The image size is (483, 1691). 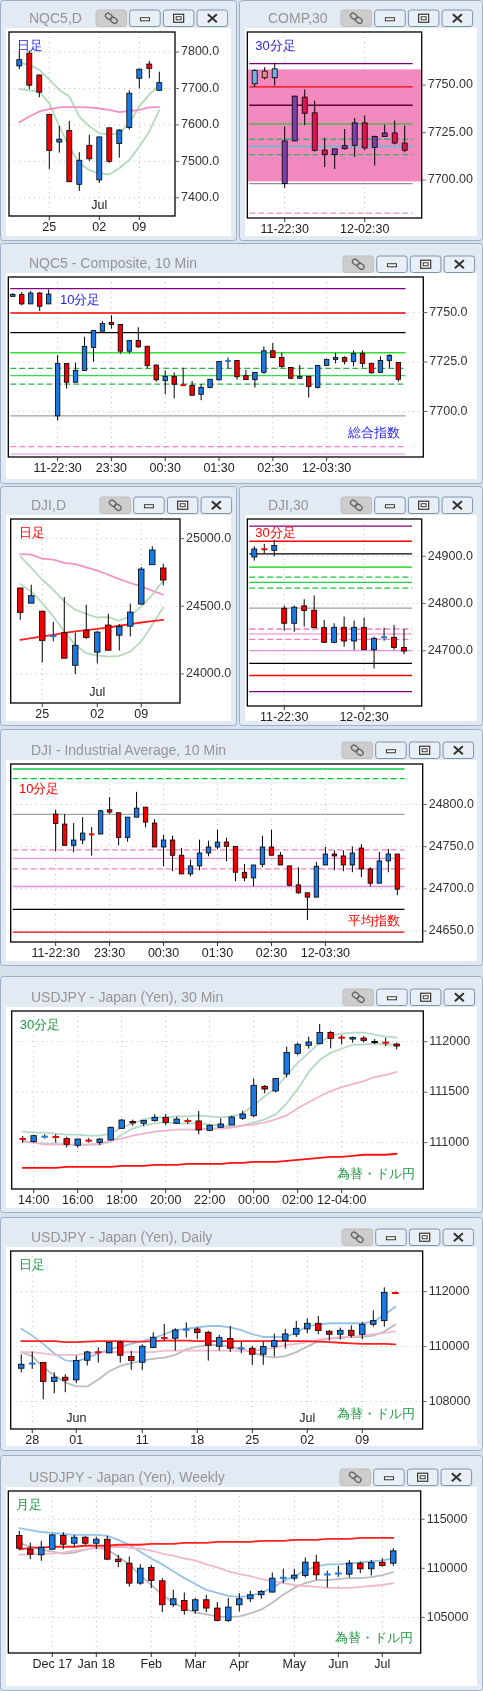 What do you see at coordinates (209, 537) in the screenshot?
I see `y-tick-label: 25000.0` at bounding box center [209, 537].